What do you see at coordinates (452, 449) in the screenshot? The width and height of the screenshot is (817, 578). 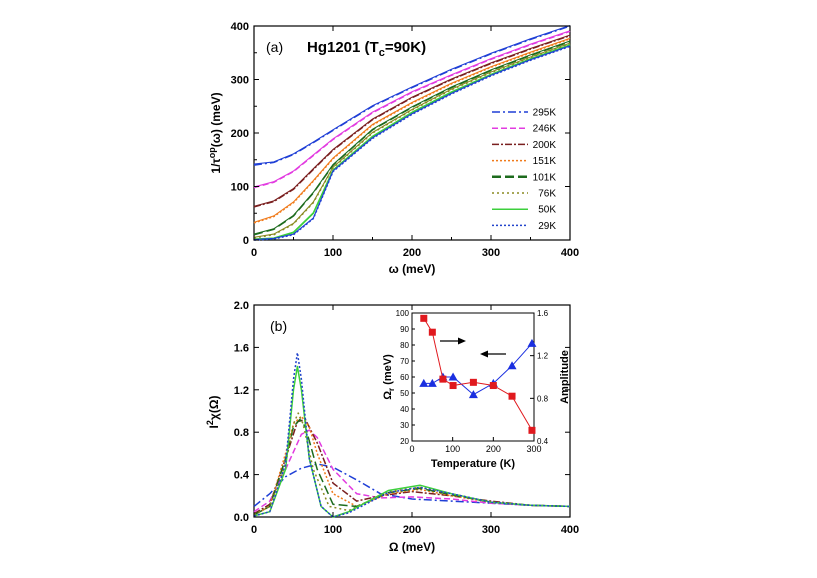 I see `inset-xtick-label: 100` at bounding box center [452, 449].